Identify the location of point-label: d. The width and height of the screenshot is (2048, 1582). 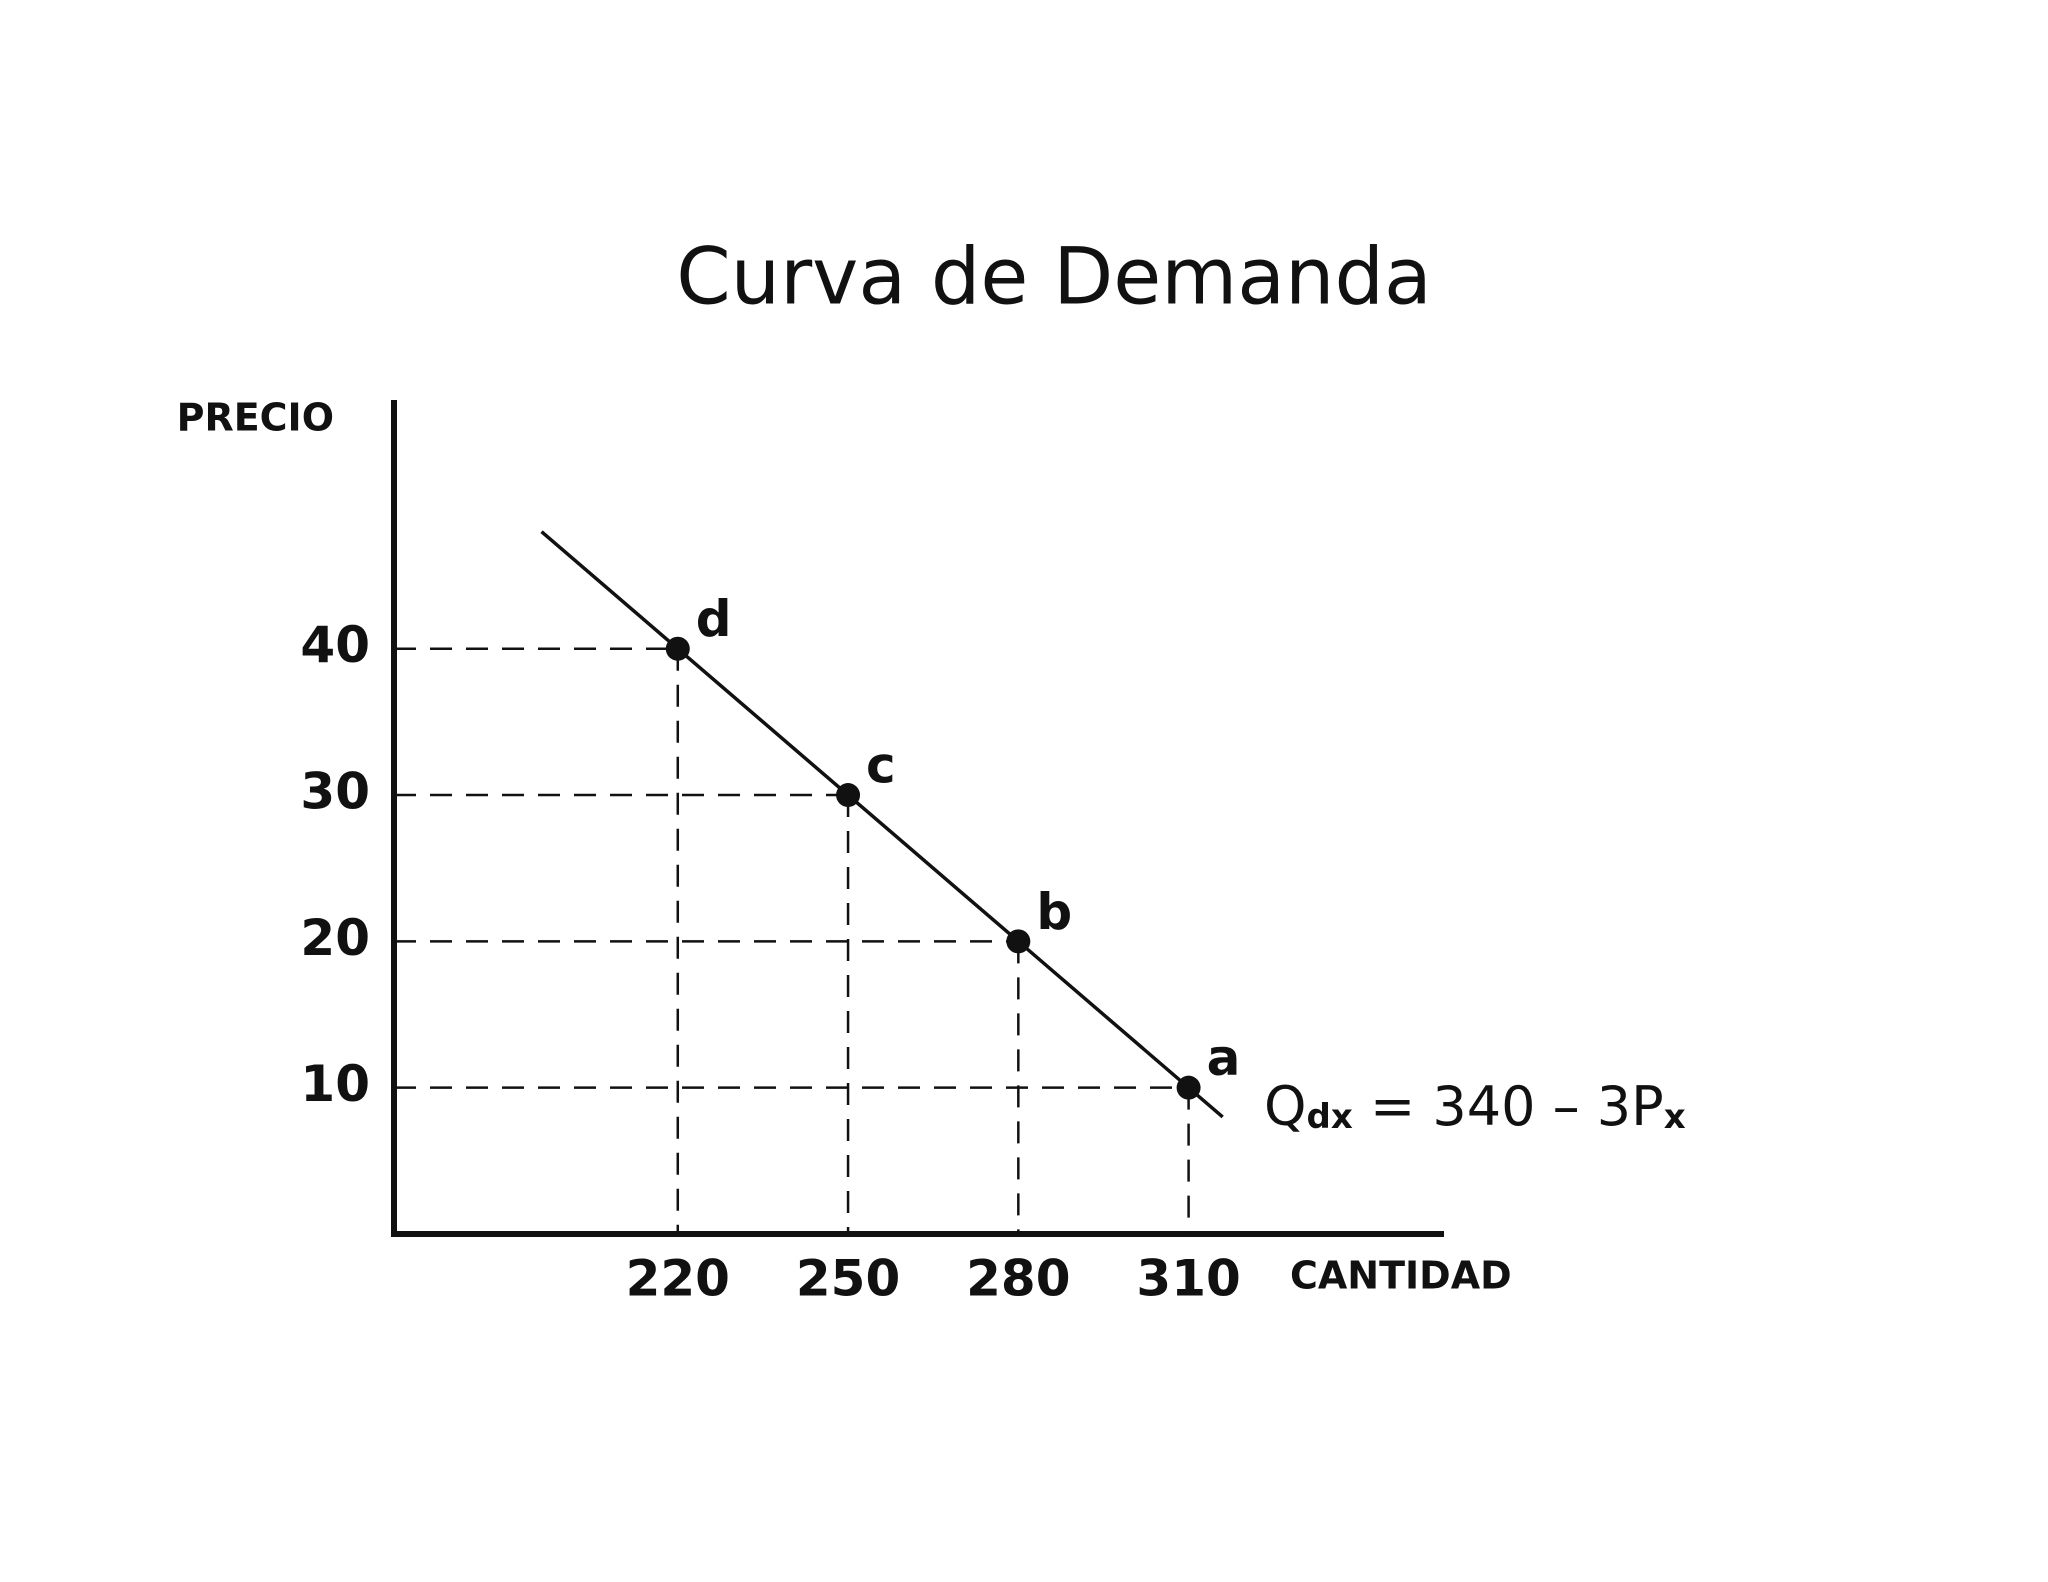
(714, 619).